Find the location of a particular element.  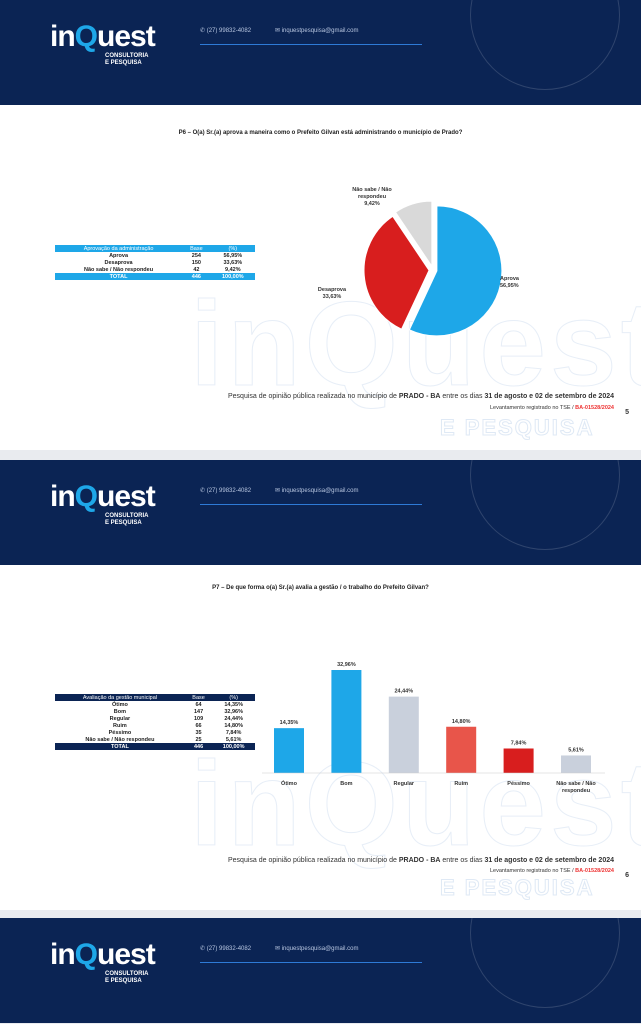

table-cell: Regular is located at coordinates (120, 718).